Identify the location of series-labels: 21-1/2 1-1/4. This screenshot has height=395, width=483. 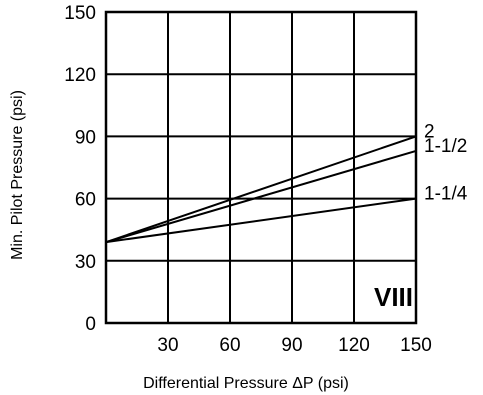
(446, 162).